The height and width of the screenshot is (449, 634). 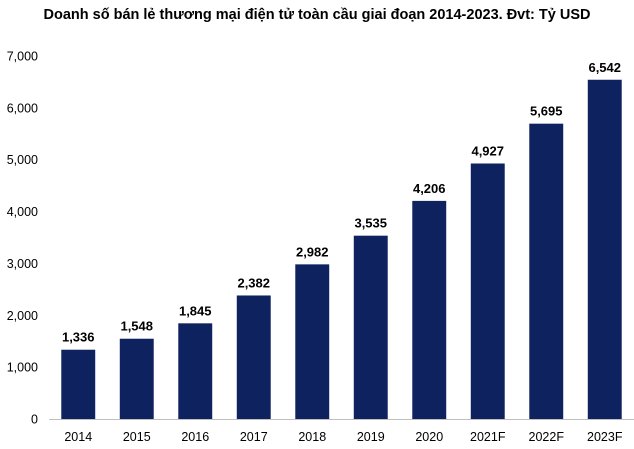 I want to click on x-tick-label-2019: 2019, so click(x=371, y=437).